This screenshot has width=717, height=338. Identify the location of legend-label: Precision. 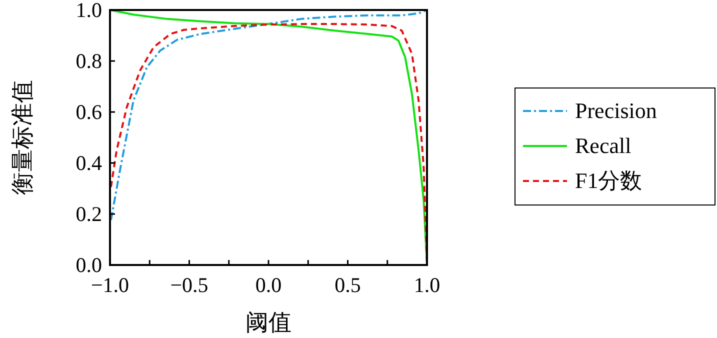
(616, 110).